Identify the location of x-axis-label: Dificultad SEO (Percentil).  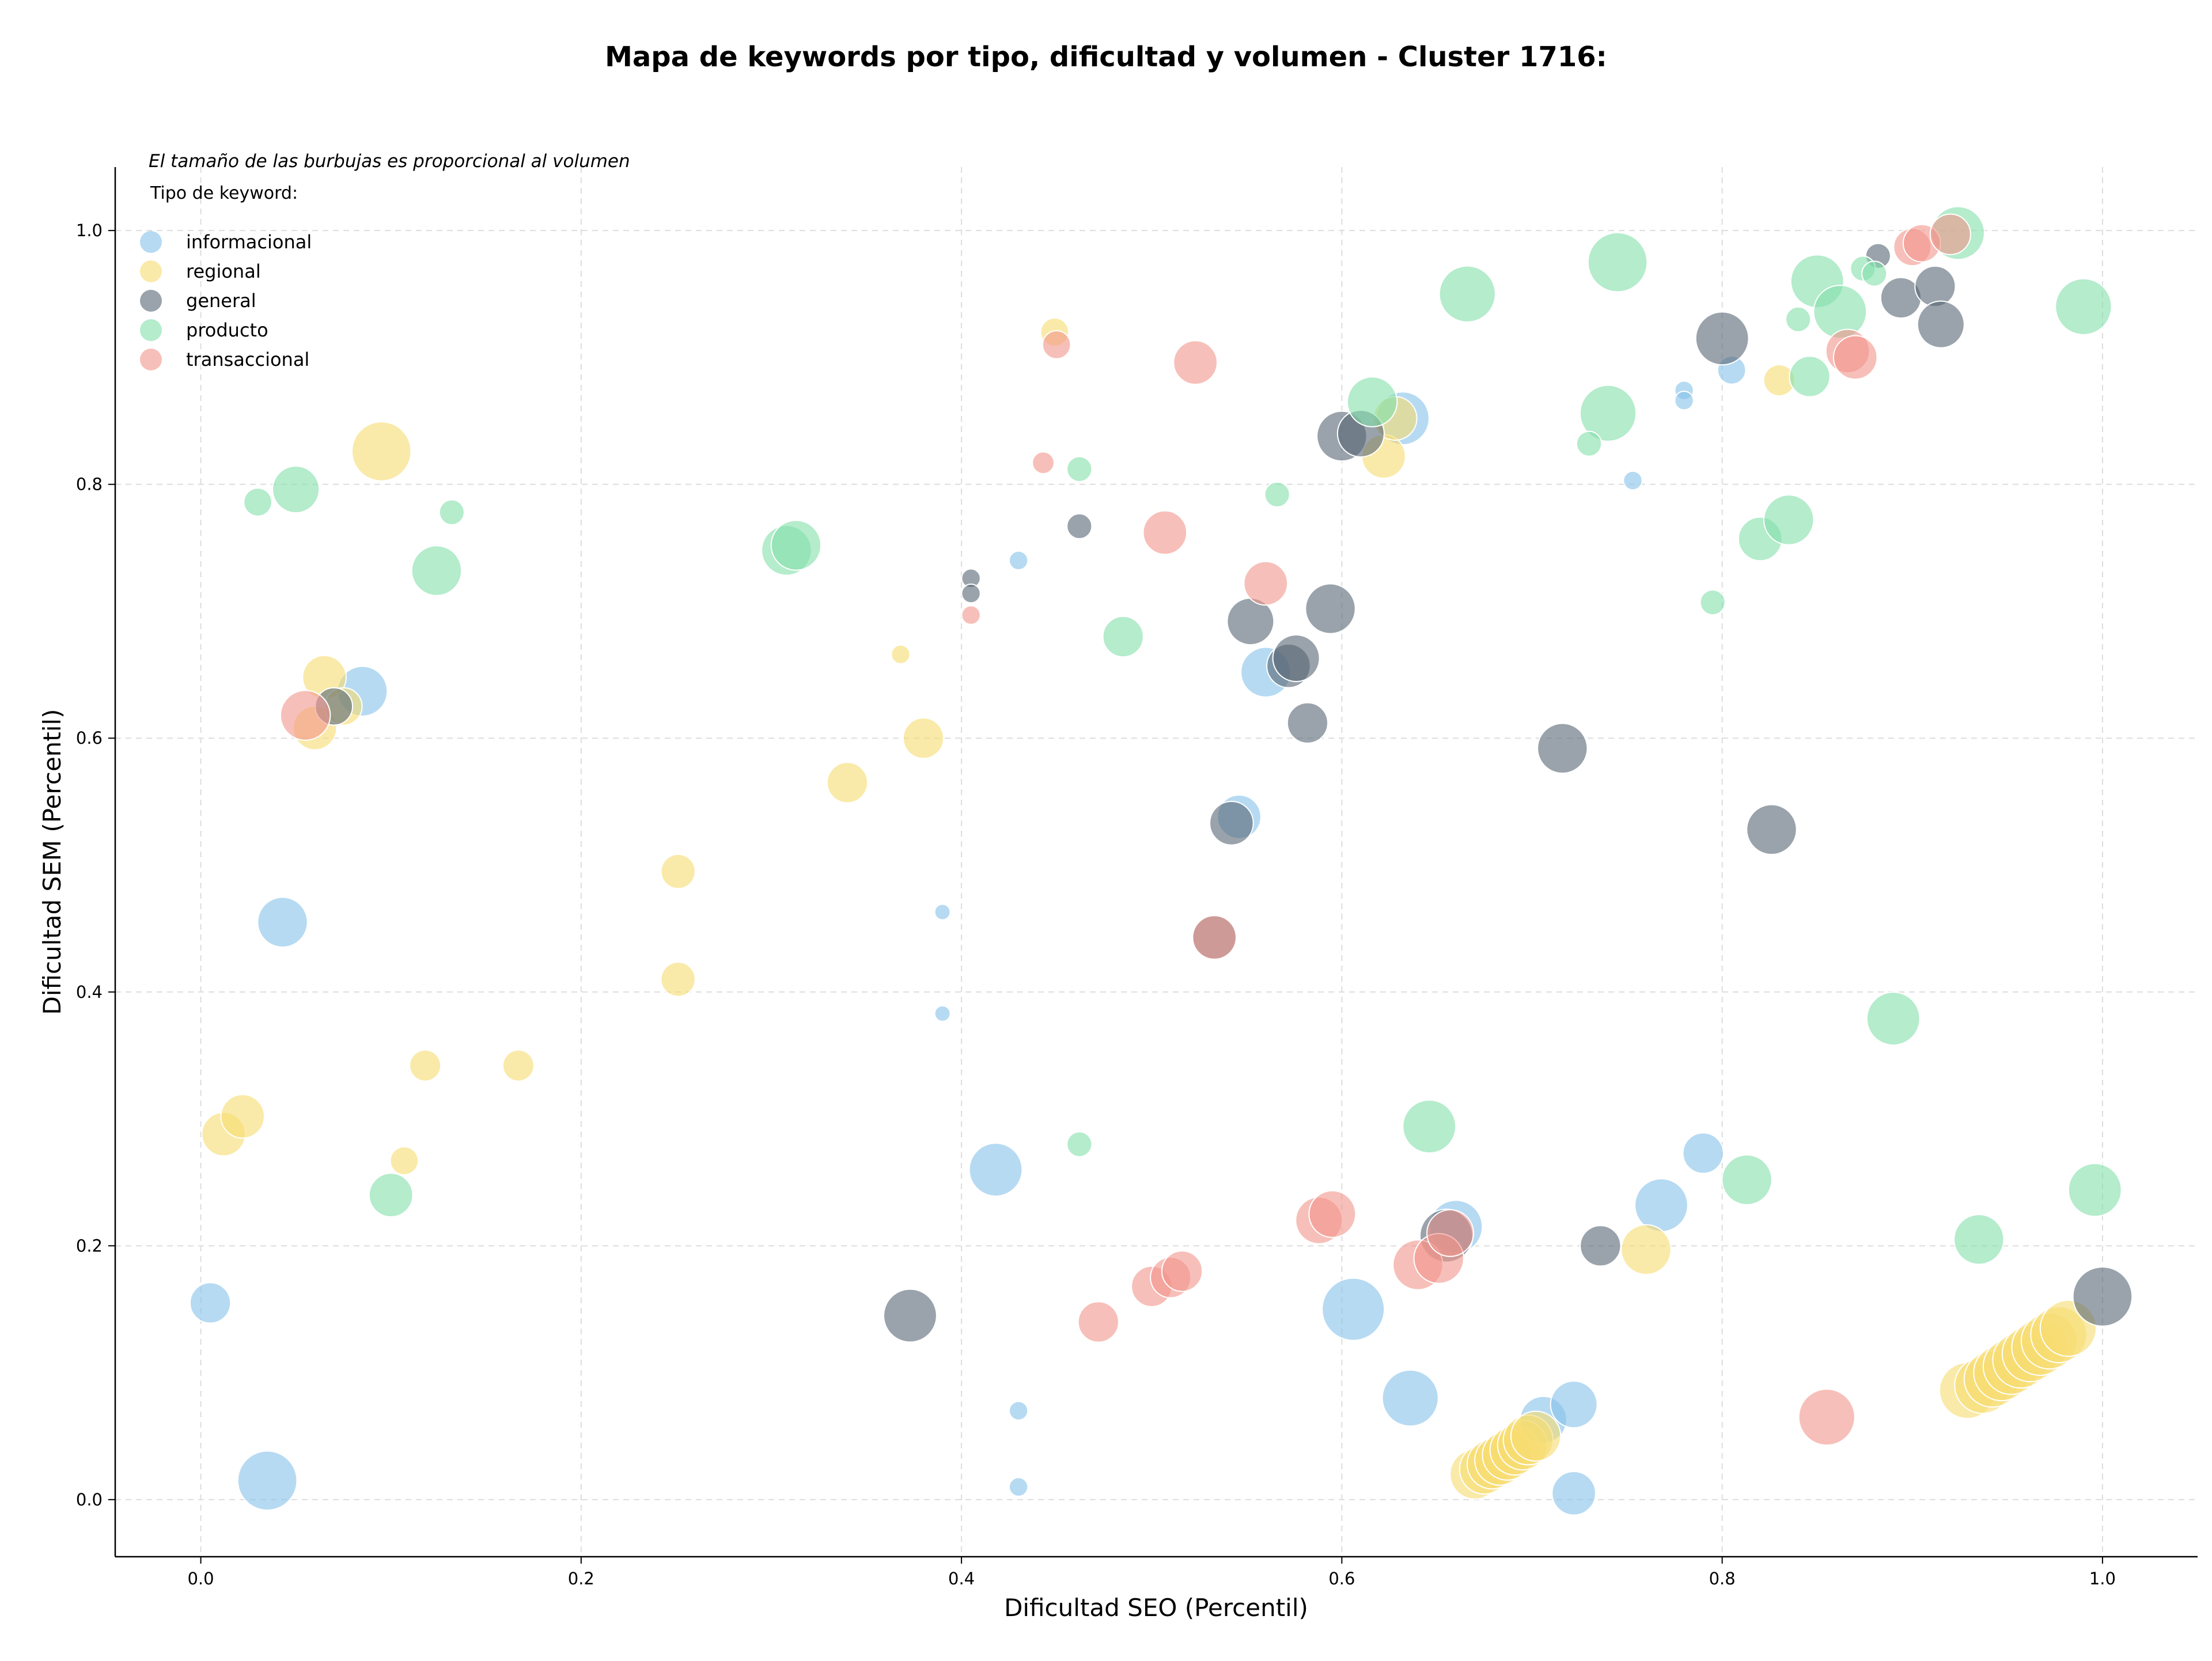
(1156, 1608).